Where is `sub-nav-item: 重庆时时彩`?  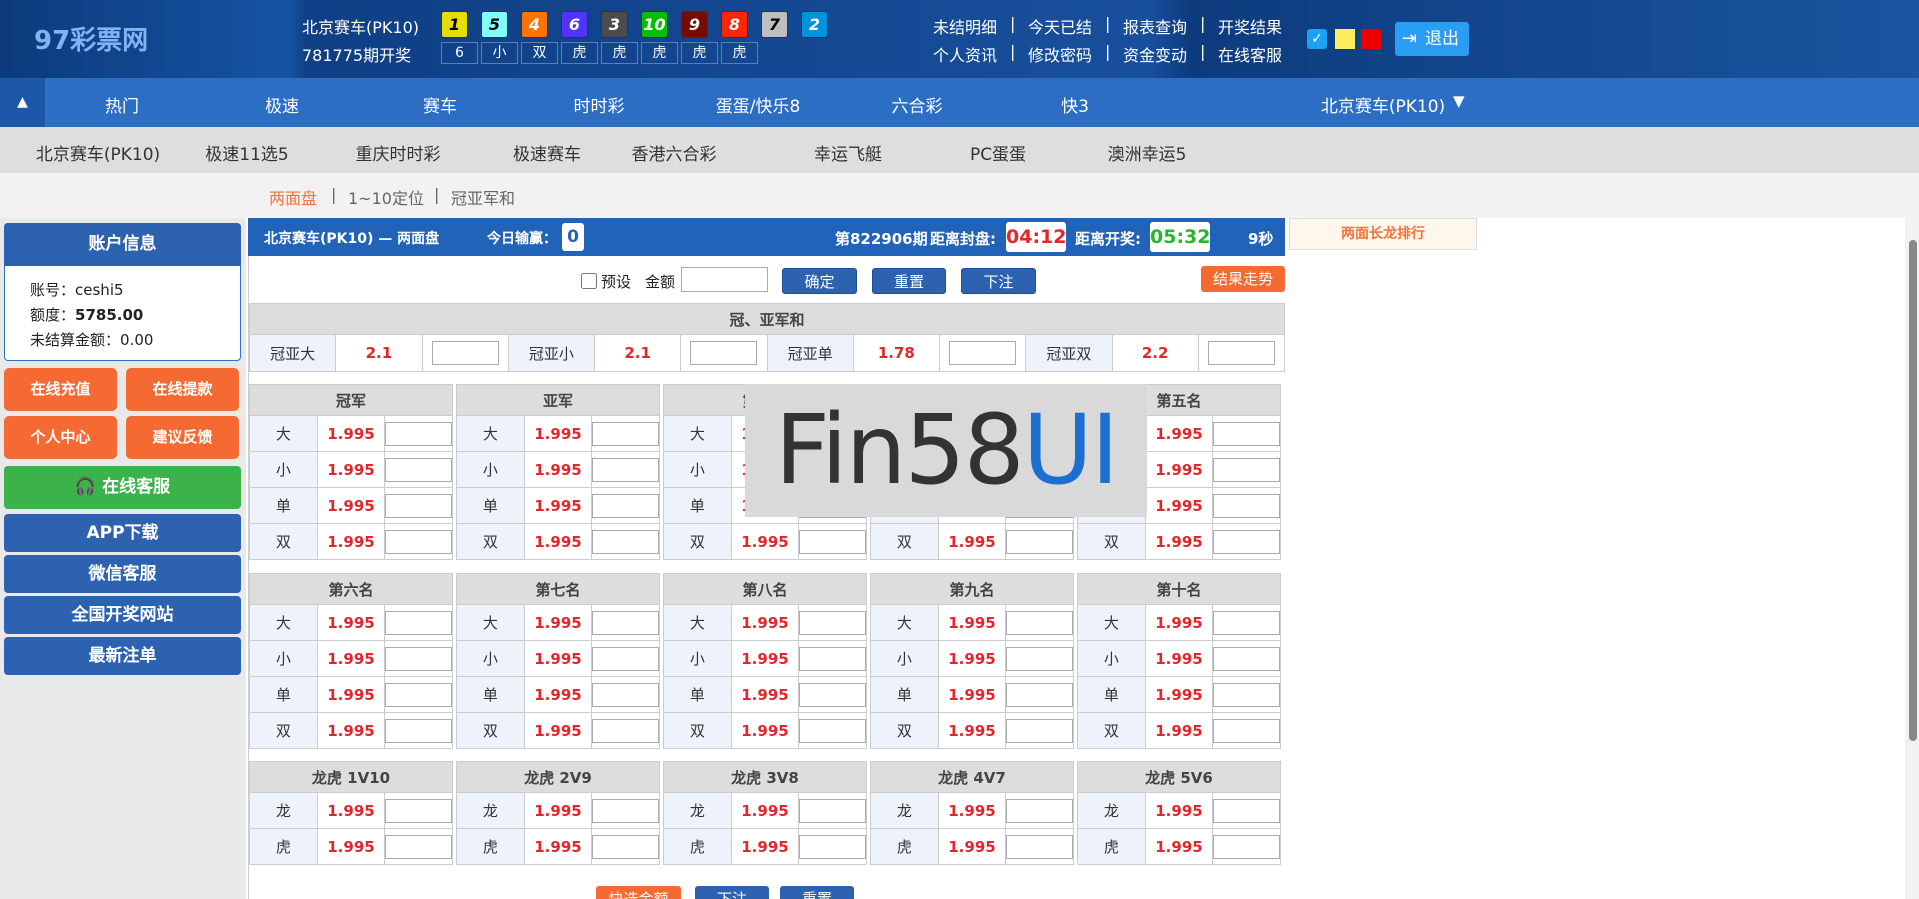 sub-nav-item: 重庆时时彩 is located at coordinates (398, 155).